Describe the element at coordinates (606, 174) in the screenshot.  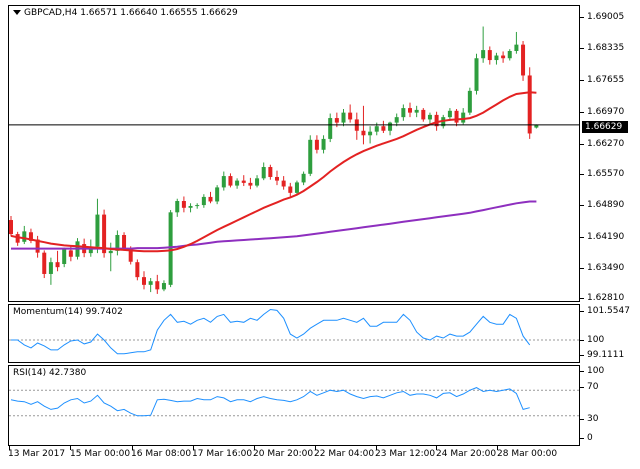
I see `price-tick: 1.65570` at that location.